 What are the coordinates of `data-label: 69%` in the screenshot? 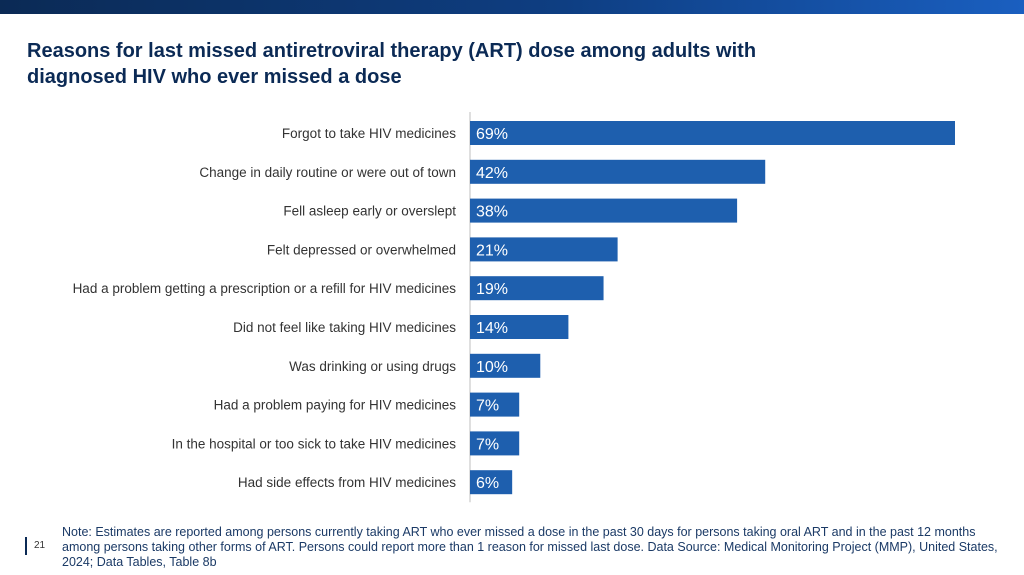 It's located at (492, 134).